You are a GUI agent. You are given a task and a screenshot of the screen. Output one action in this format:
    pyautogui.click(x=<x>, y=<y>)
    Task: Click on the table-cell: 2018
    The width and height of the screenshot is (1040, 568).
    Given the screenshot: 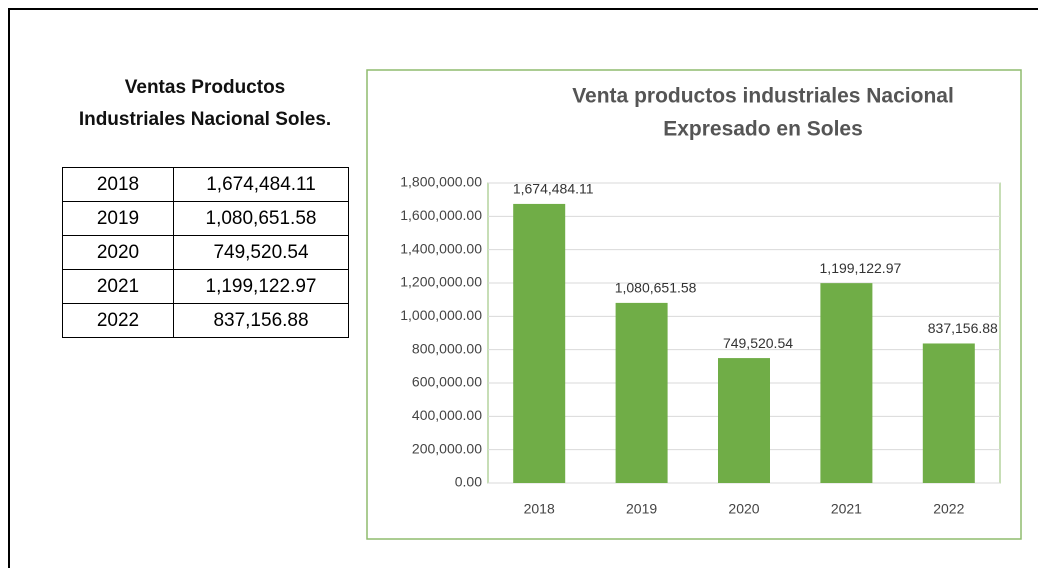 What is the action you would take?
    pyautogui.click(x=118, y=184)
    